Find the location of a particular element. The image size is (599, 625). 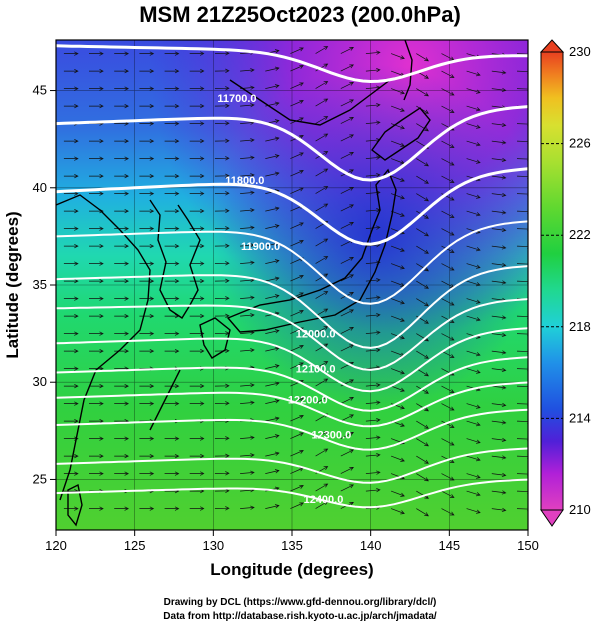

x-tick-label: 120 is located at coordinates (56, 545).